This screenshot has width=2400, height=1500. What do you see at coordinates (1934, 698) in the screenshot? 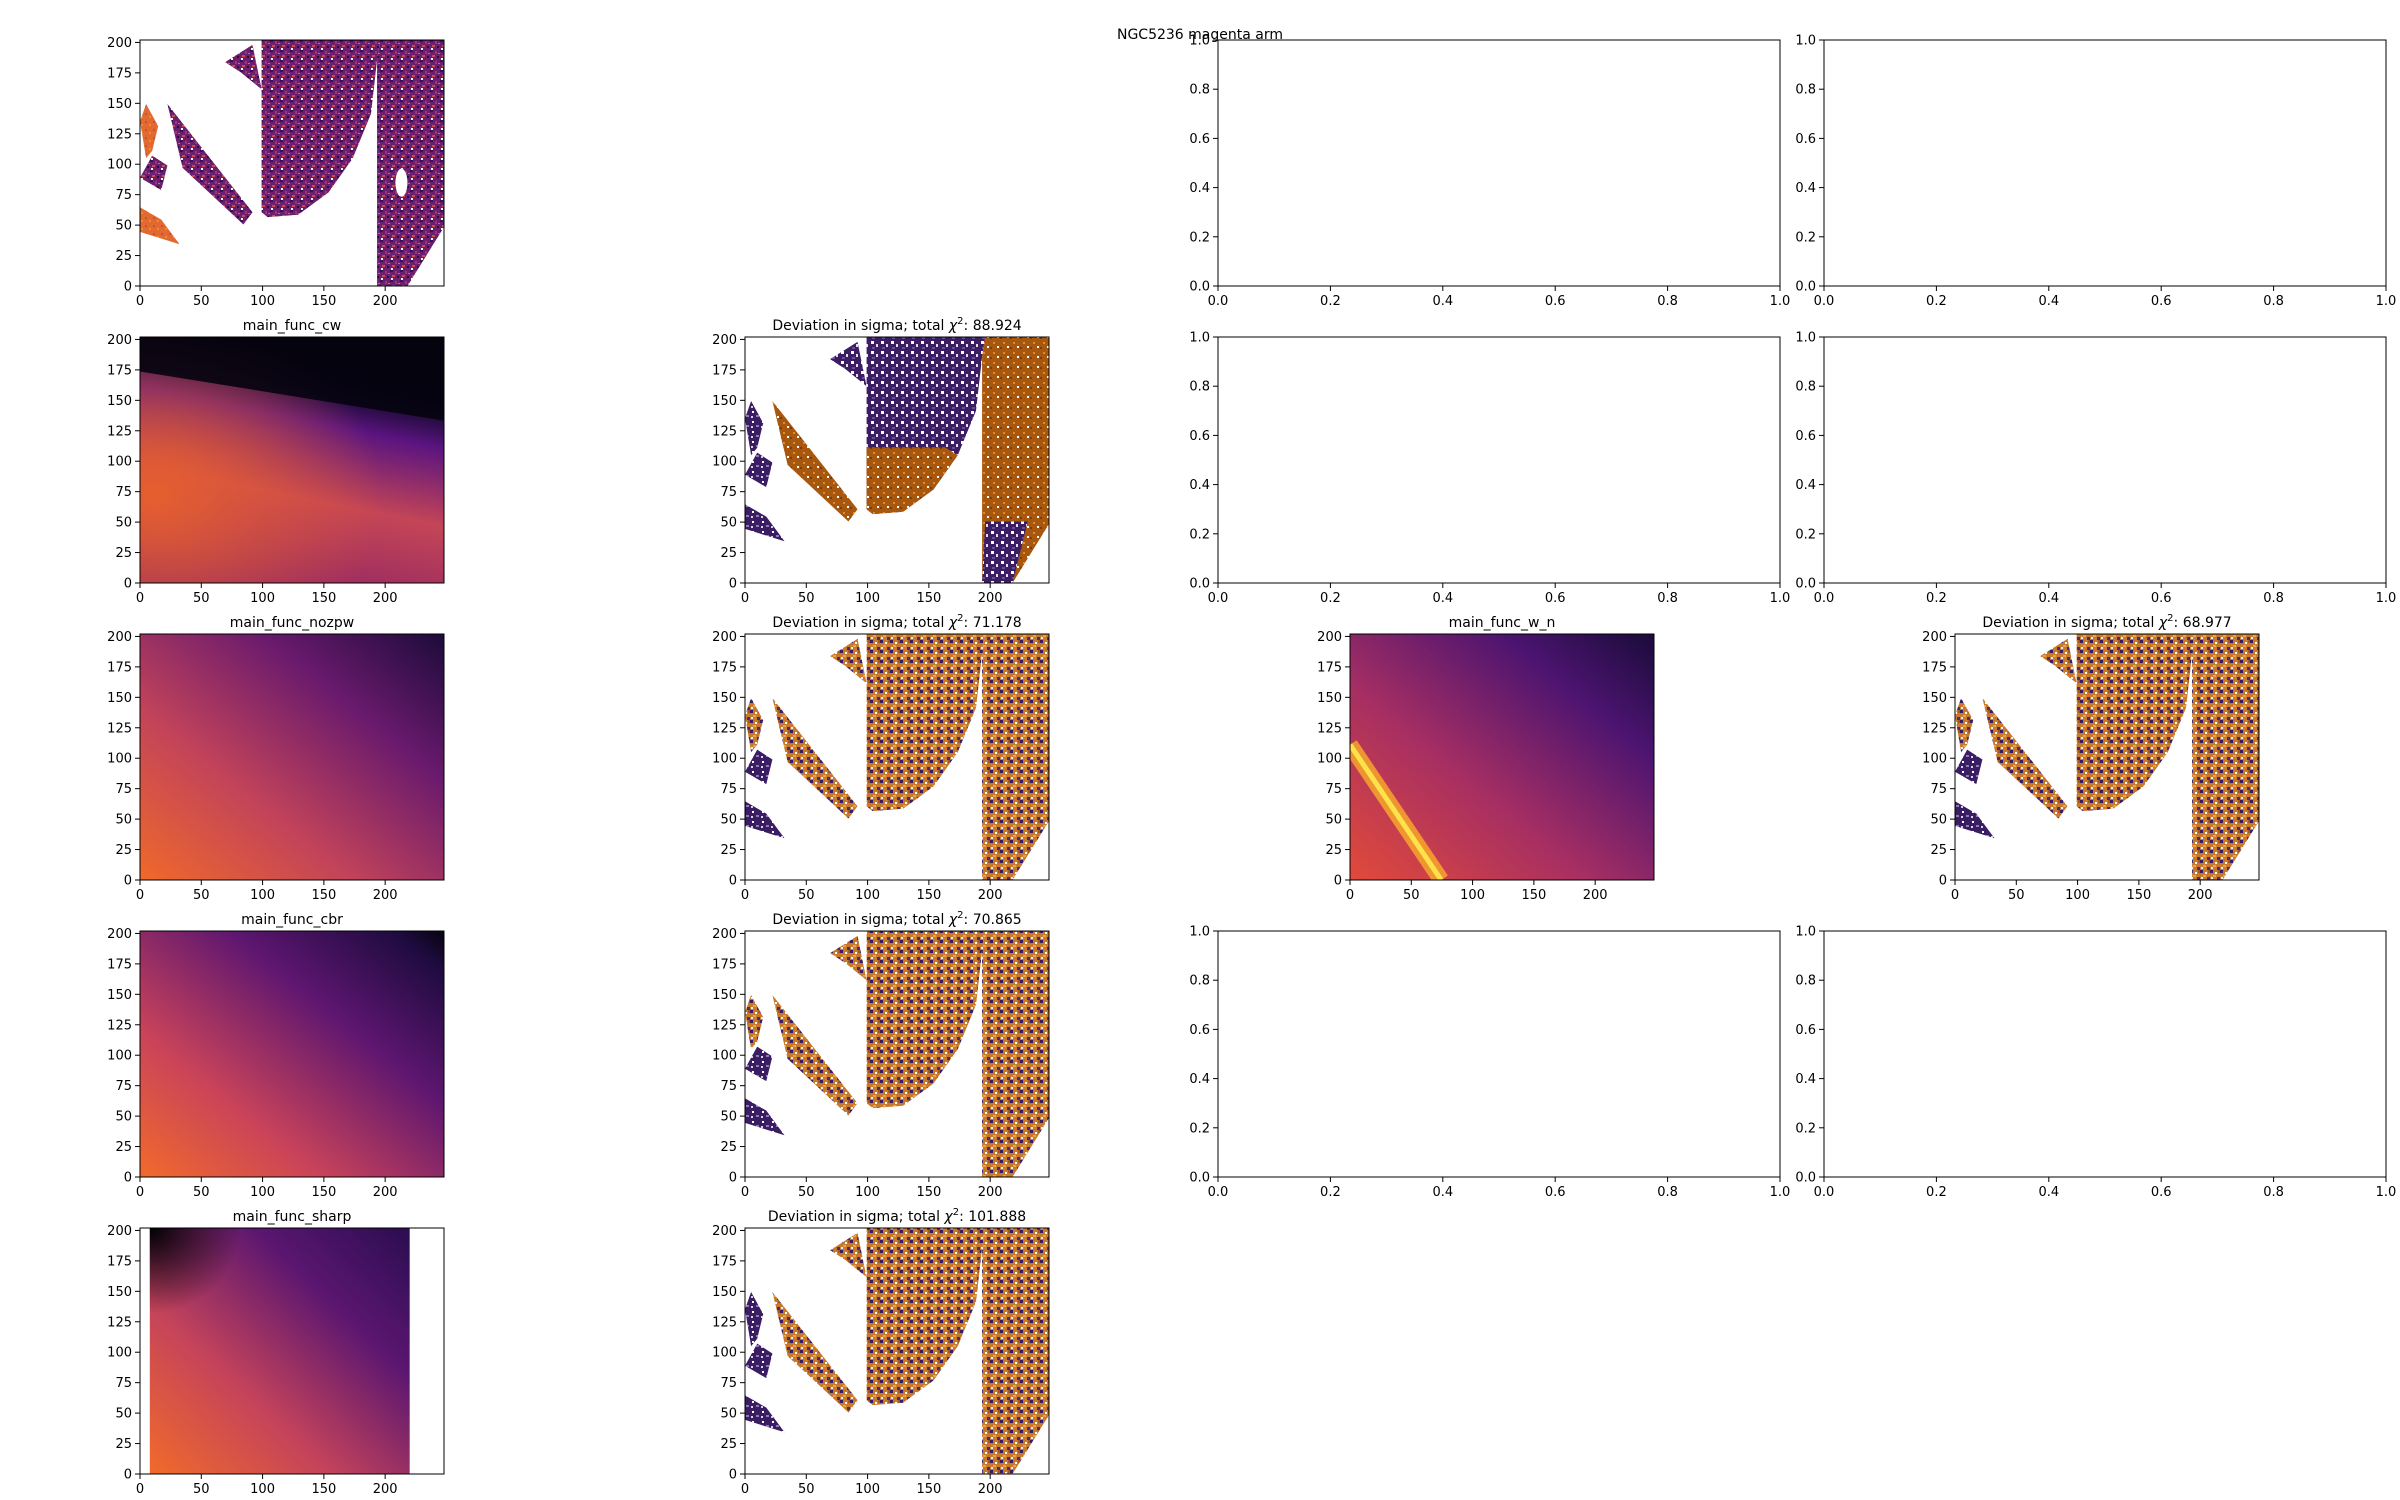
I see `y-tick-label: 150` at bounding box center [1934, 698].